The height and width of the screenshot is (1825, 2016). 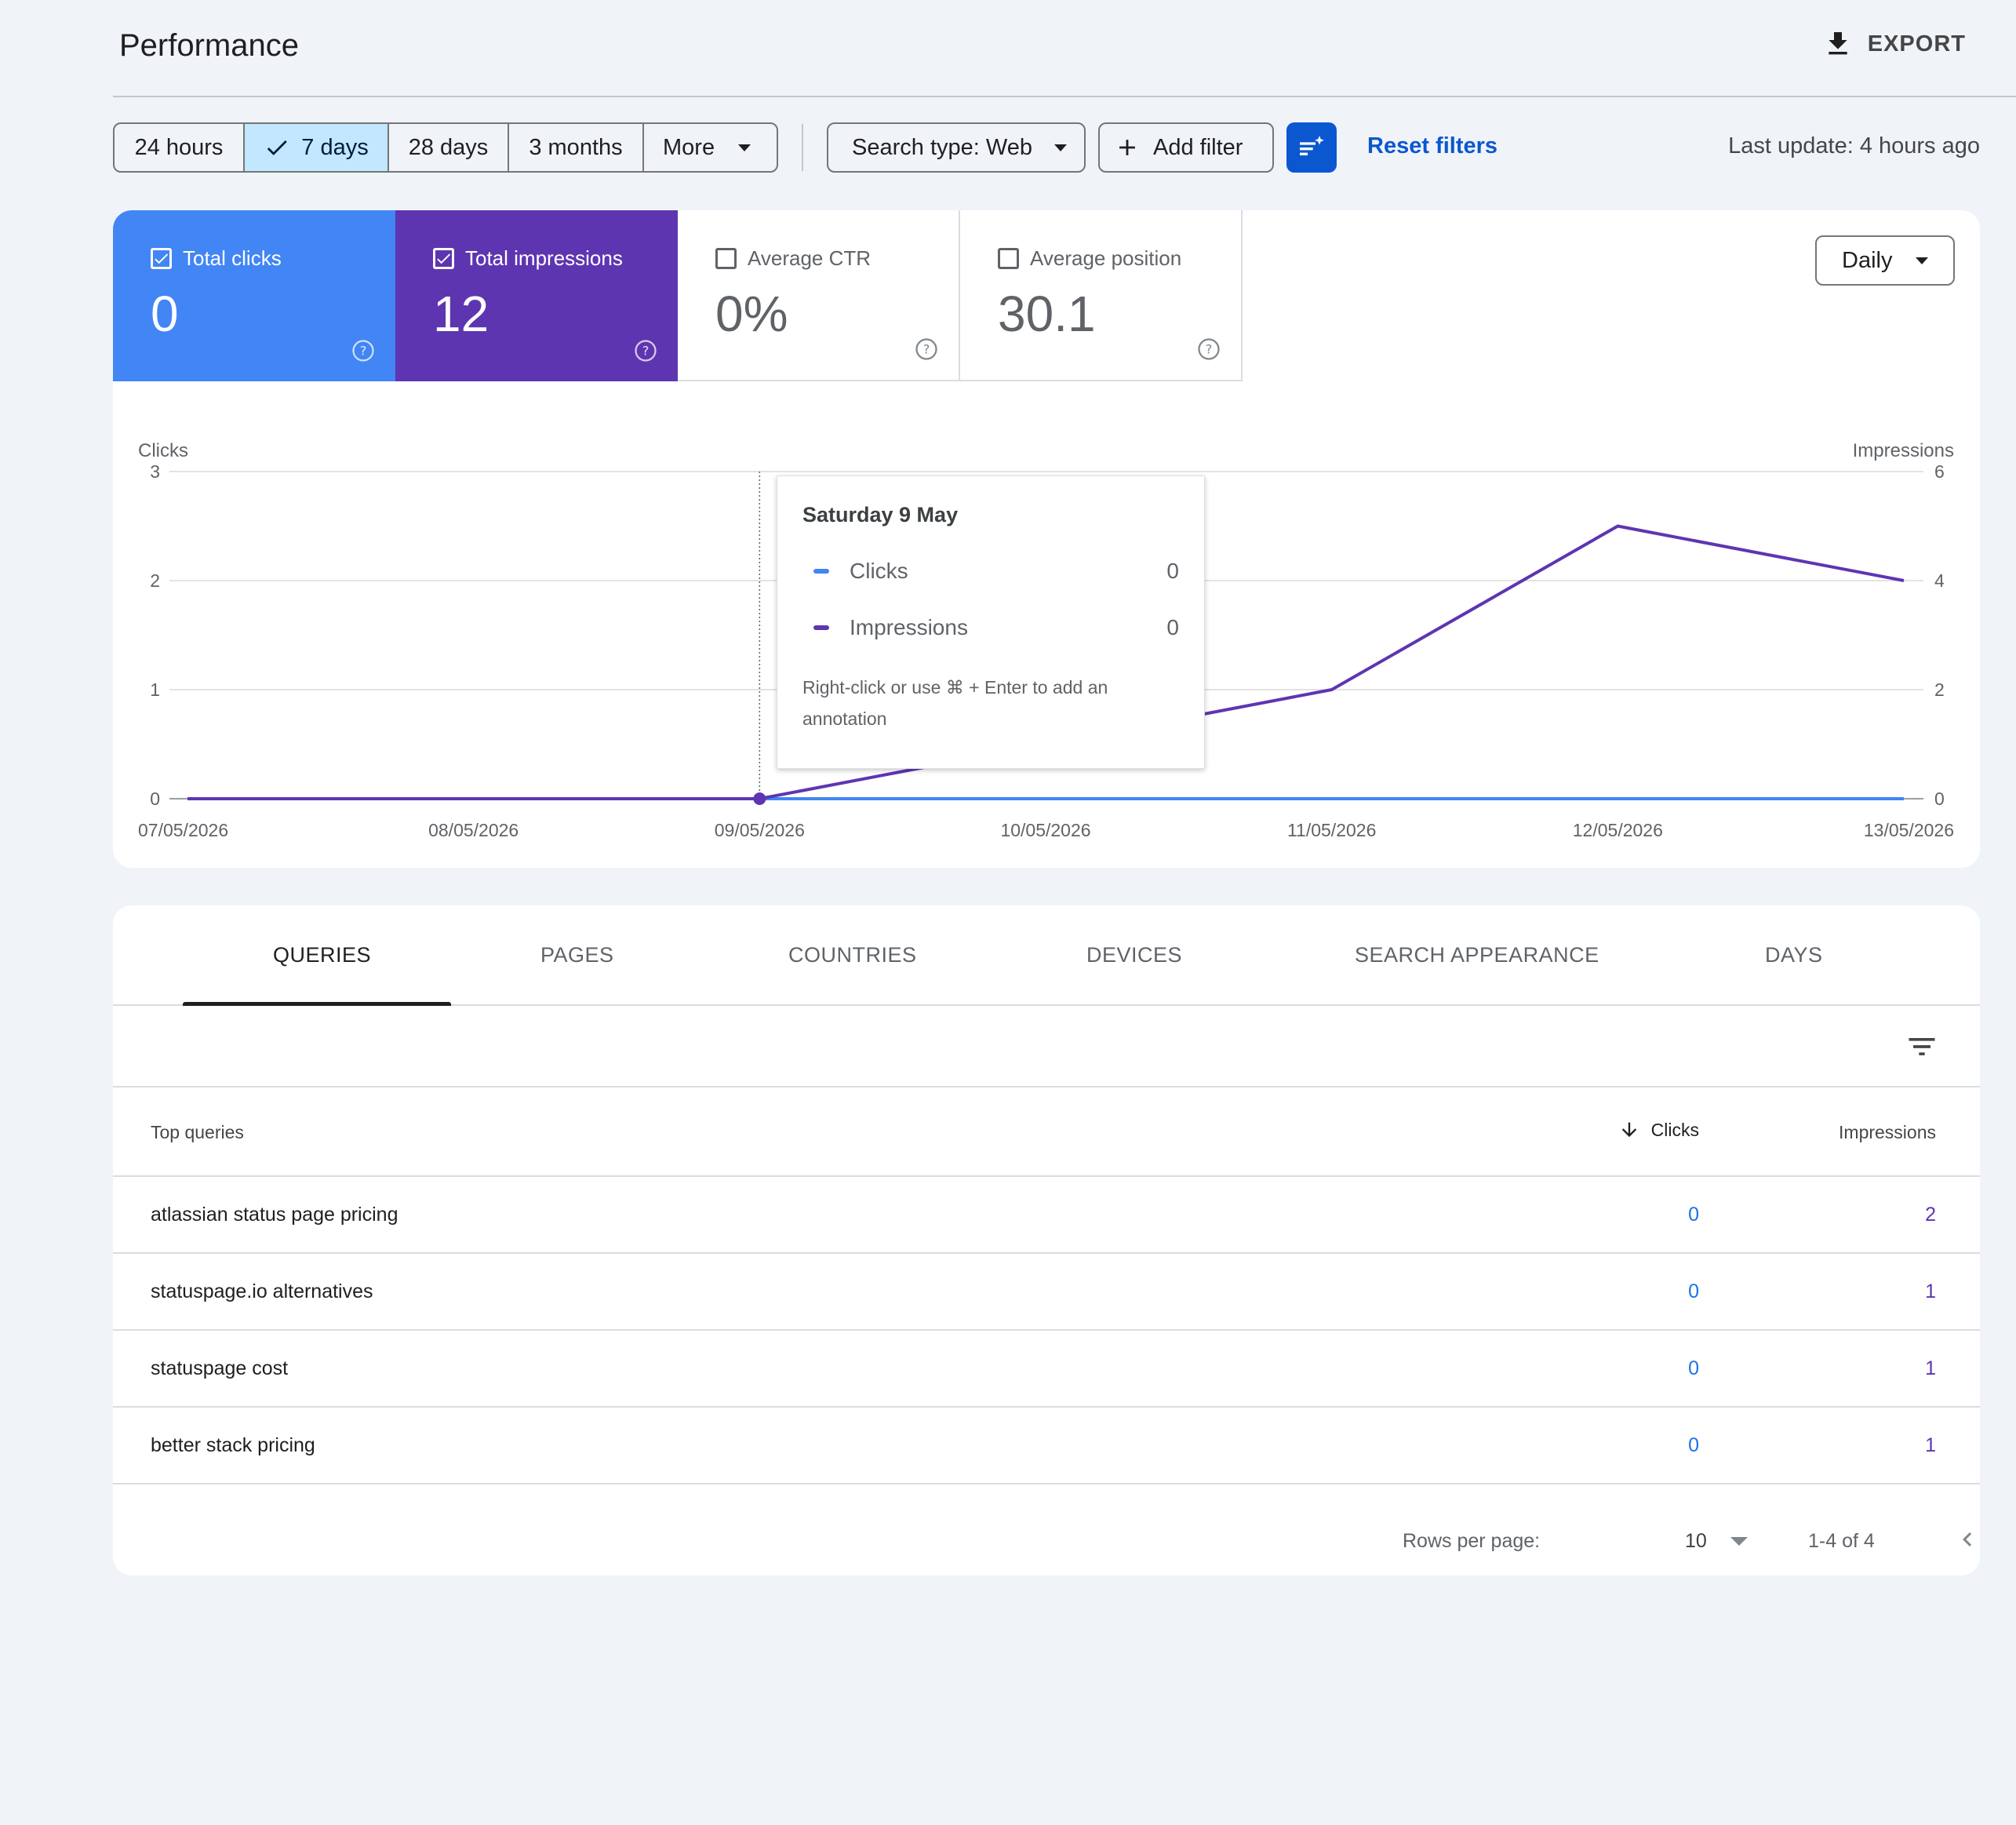 What do you see at coordinates (751, 314) in the screenshot?
I see `metric-value: 0%` at bounding box center [751, 314].